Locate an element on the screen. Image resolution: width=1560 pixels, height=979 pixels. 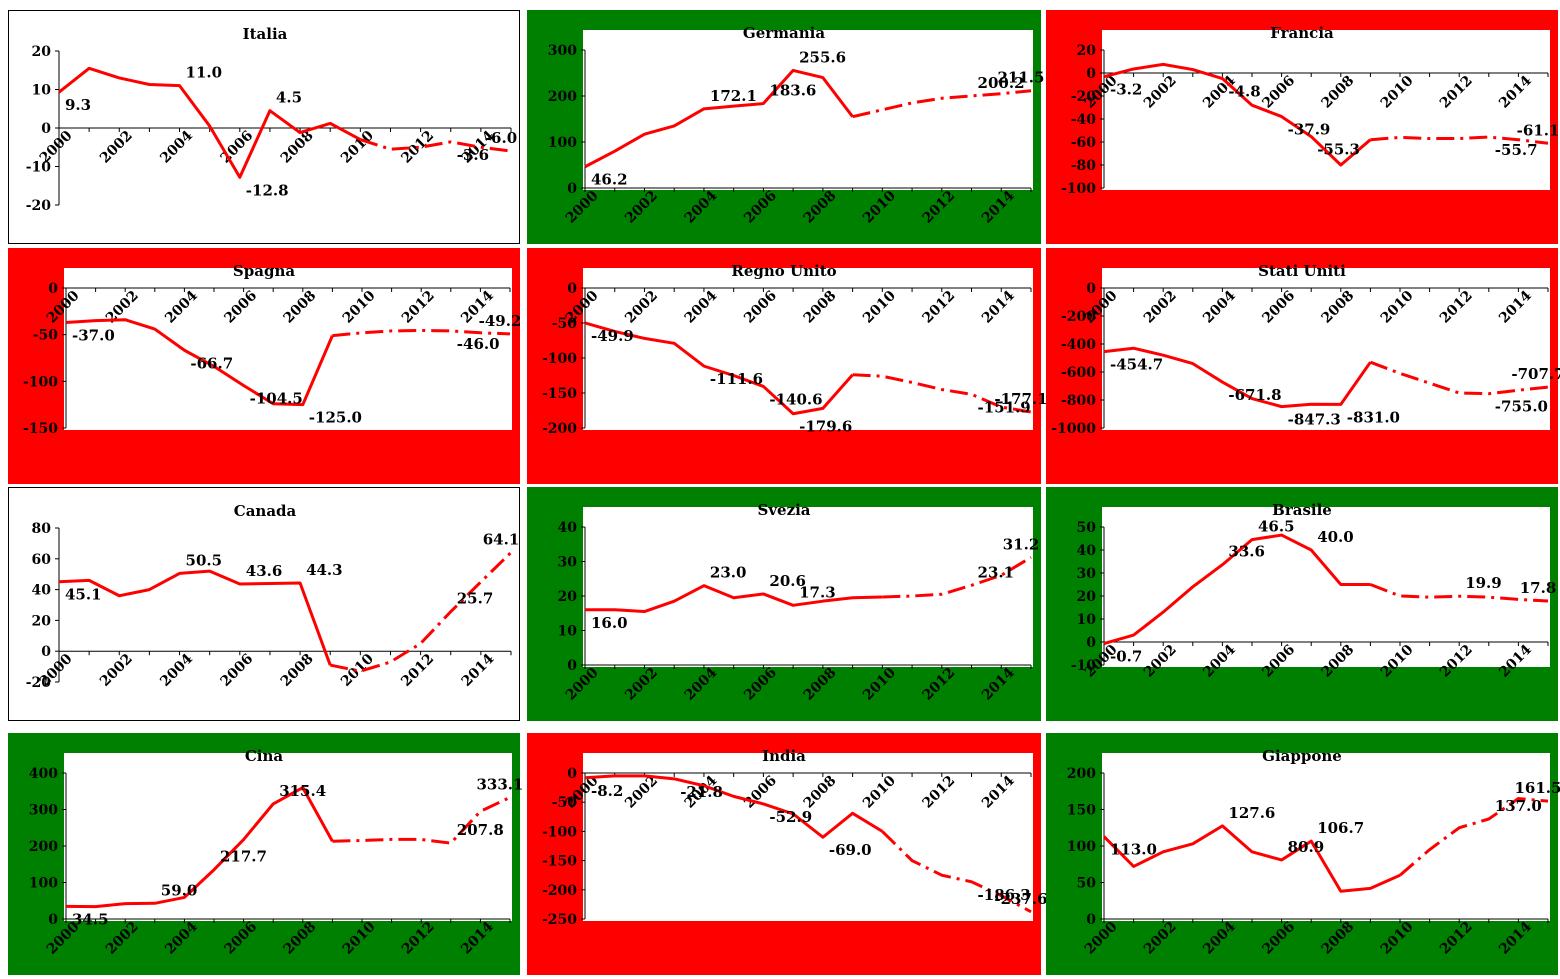
data-label: -755.0 is located at coordinates (1521, 407).